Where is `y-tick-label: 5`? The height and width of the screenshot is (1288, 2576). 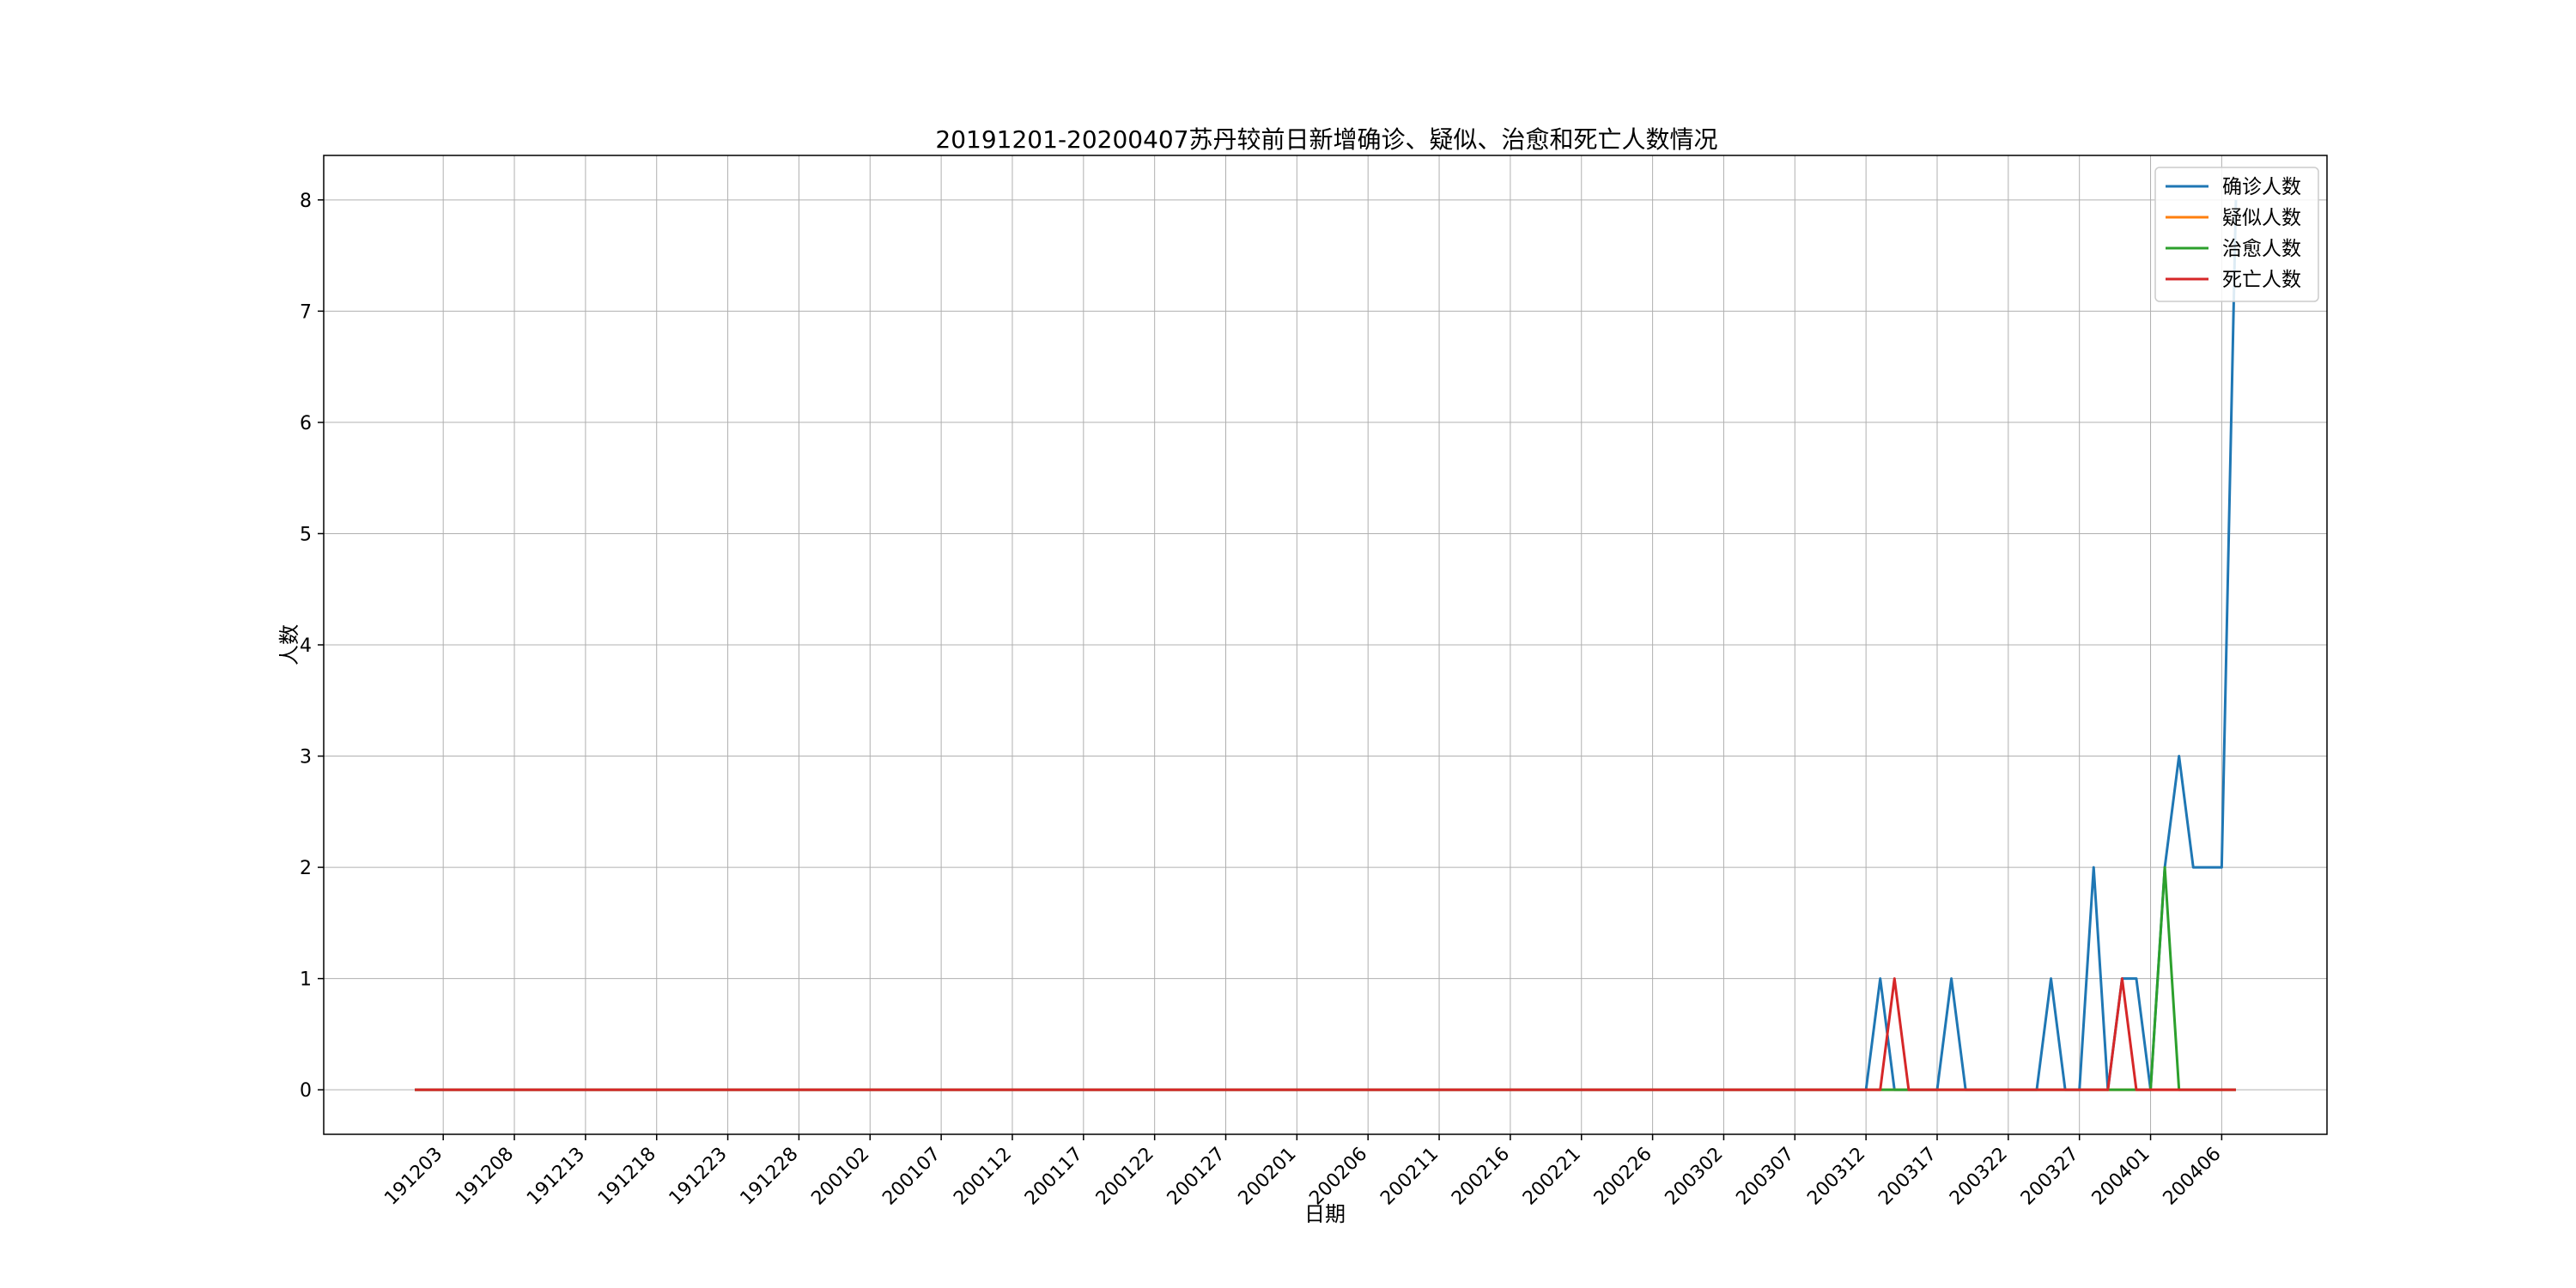 y-tick-label: 5 is located at coordinates (306, 534).